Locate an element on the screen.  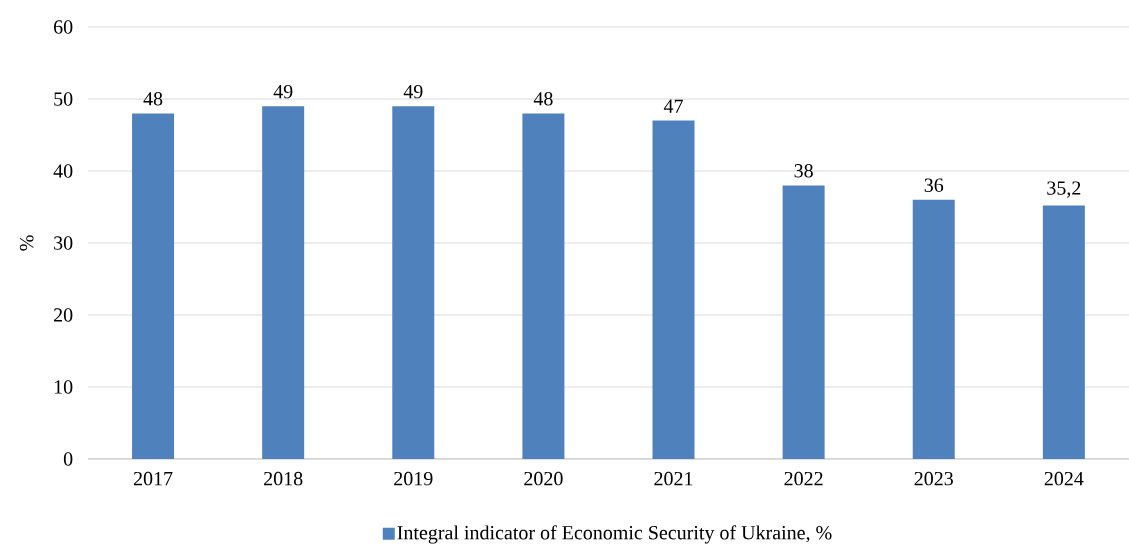
x-tick-label: 2021 is located at coordinates (673, 478).